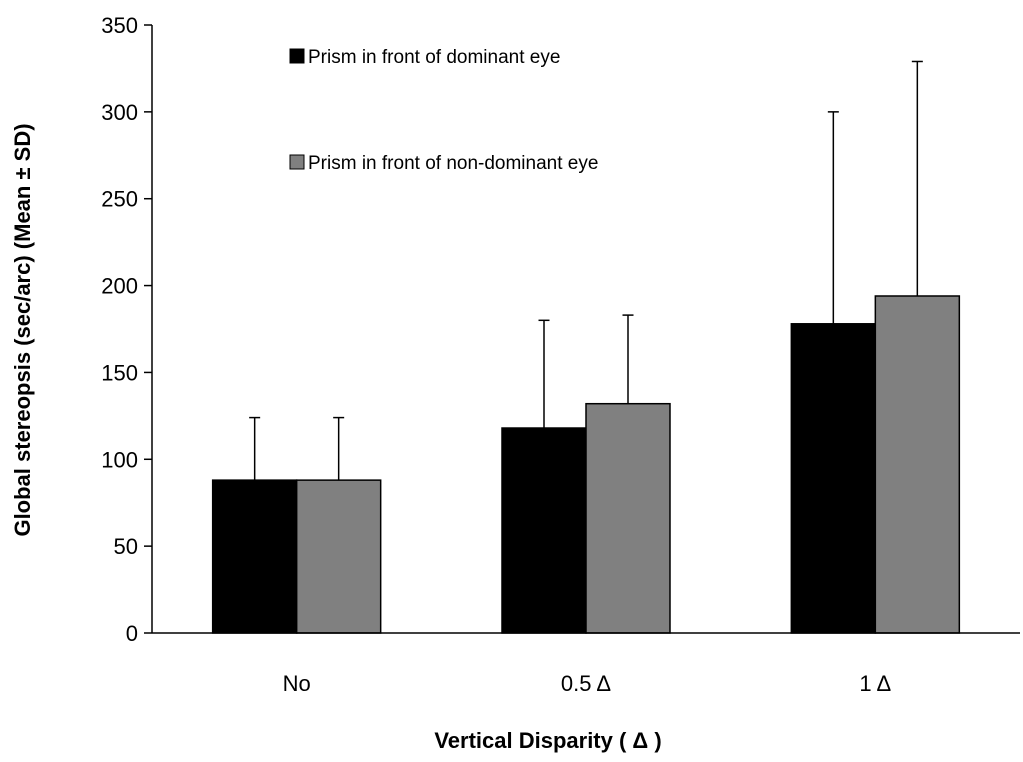 This screenshot has width=1023, height=762. Describe the element at coordinates (119, 372) in the screenshot. I see `y-tick-label: 150` at that location.